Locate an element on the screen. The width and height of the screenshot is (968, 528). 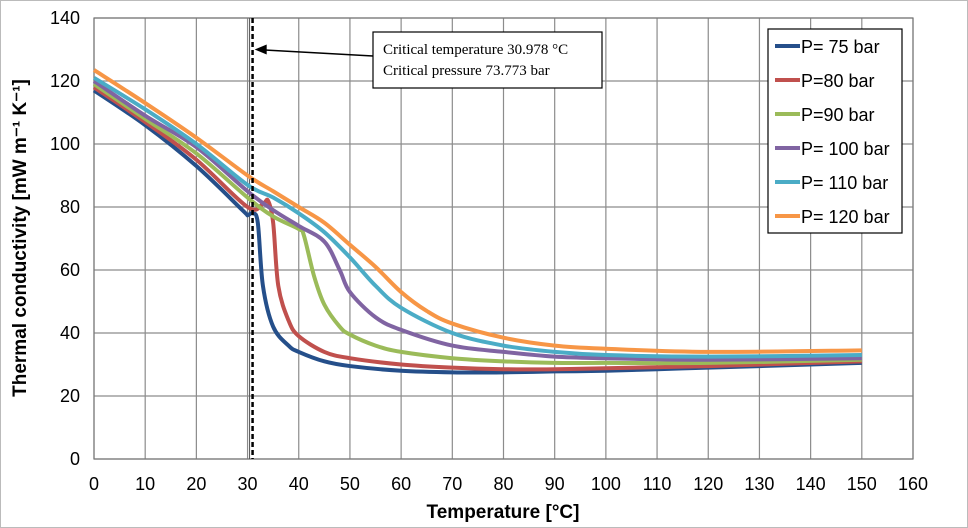
annotation-box is located at coordinates (487, 60).